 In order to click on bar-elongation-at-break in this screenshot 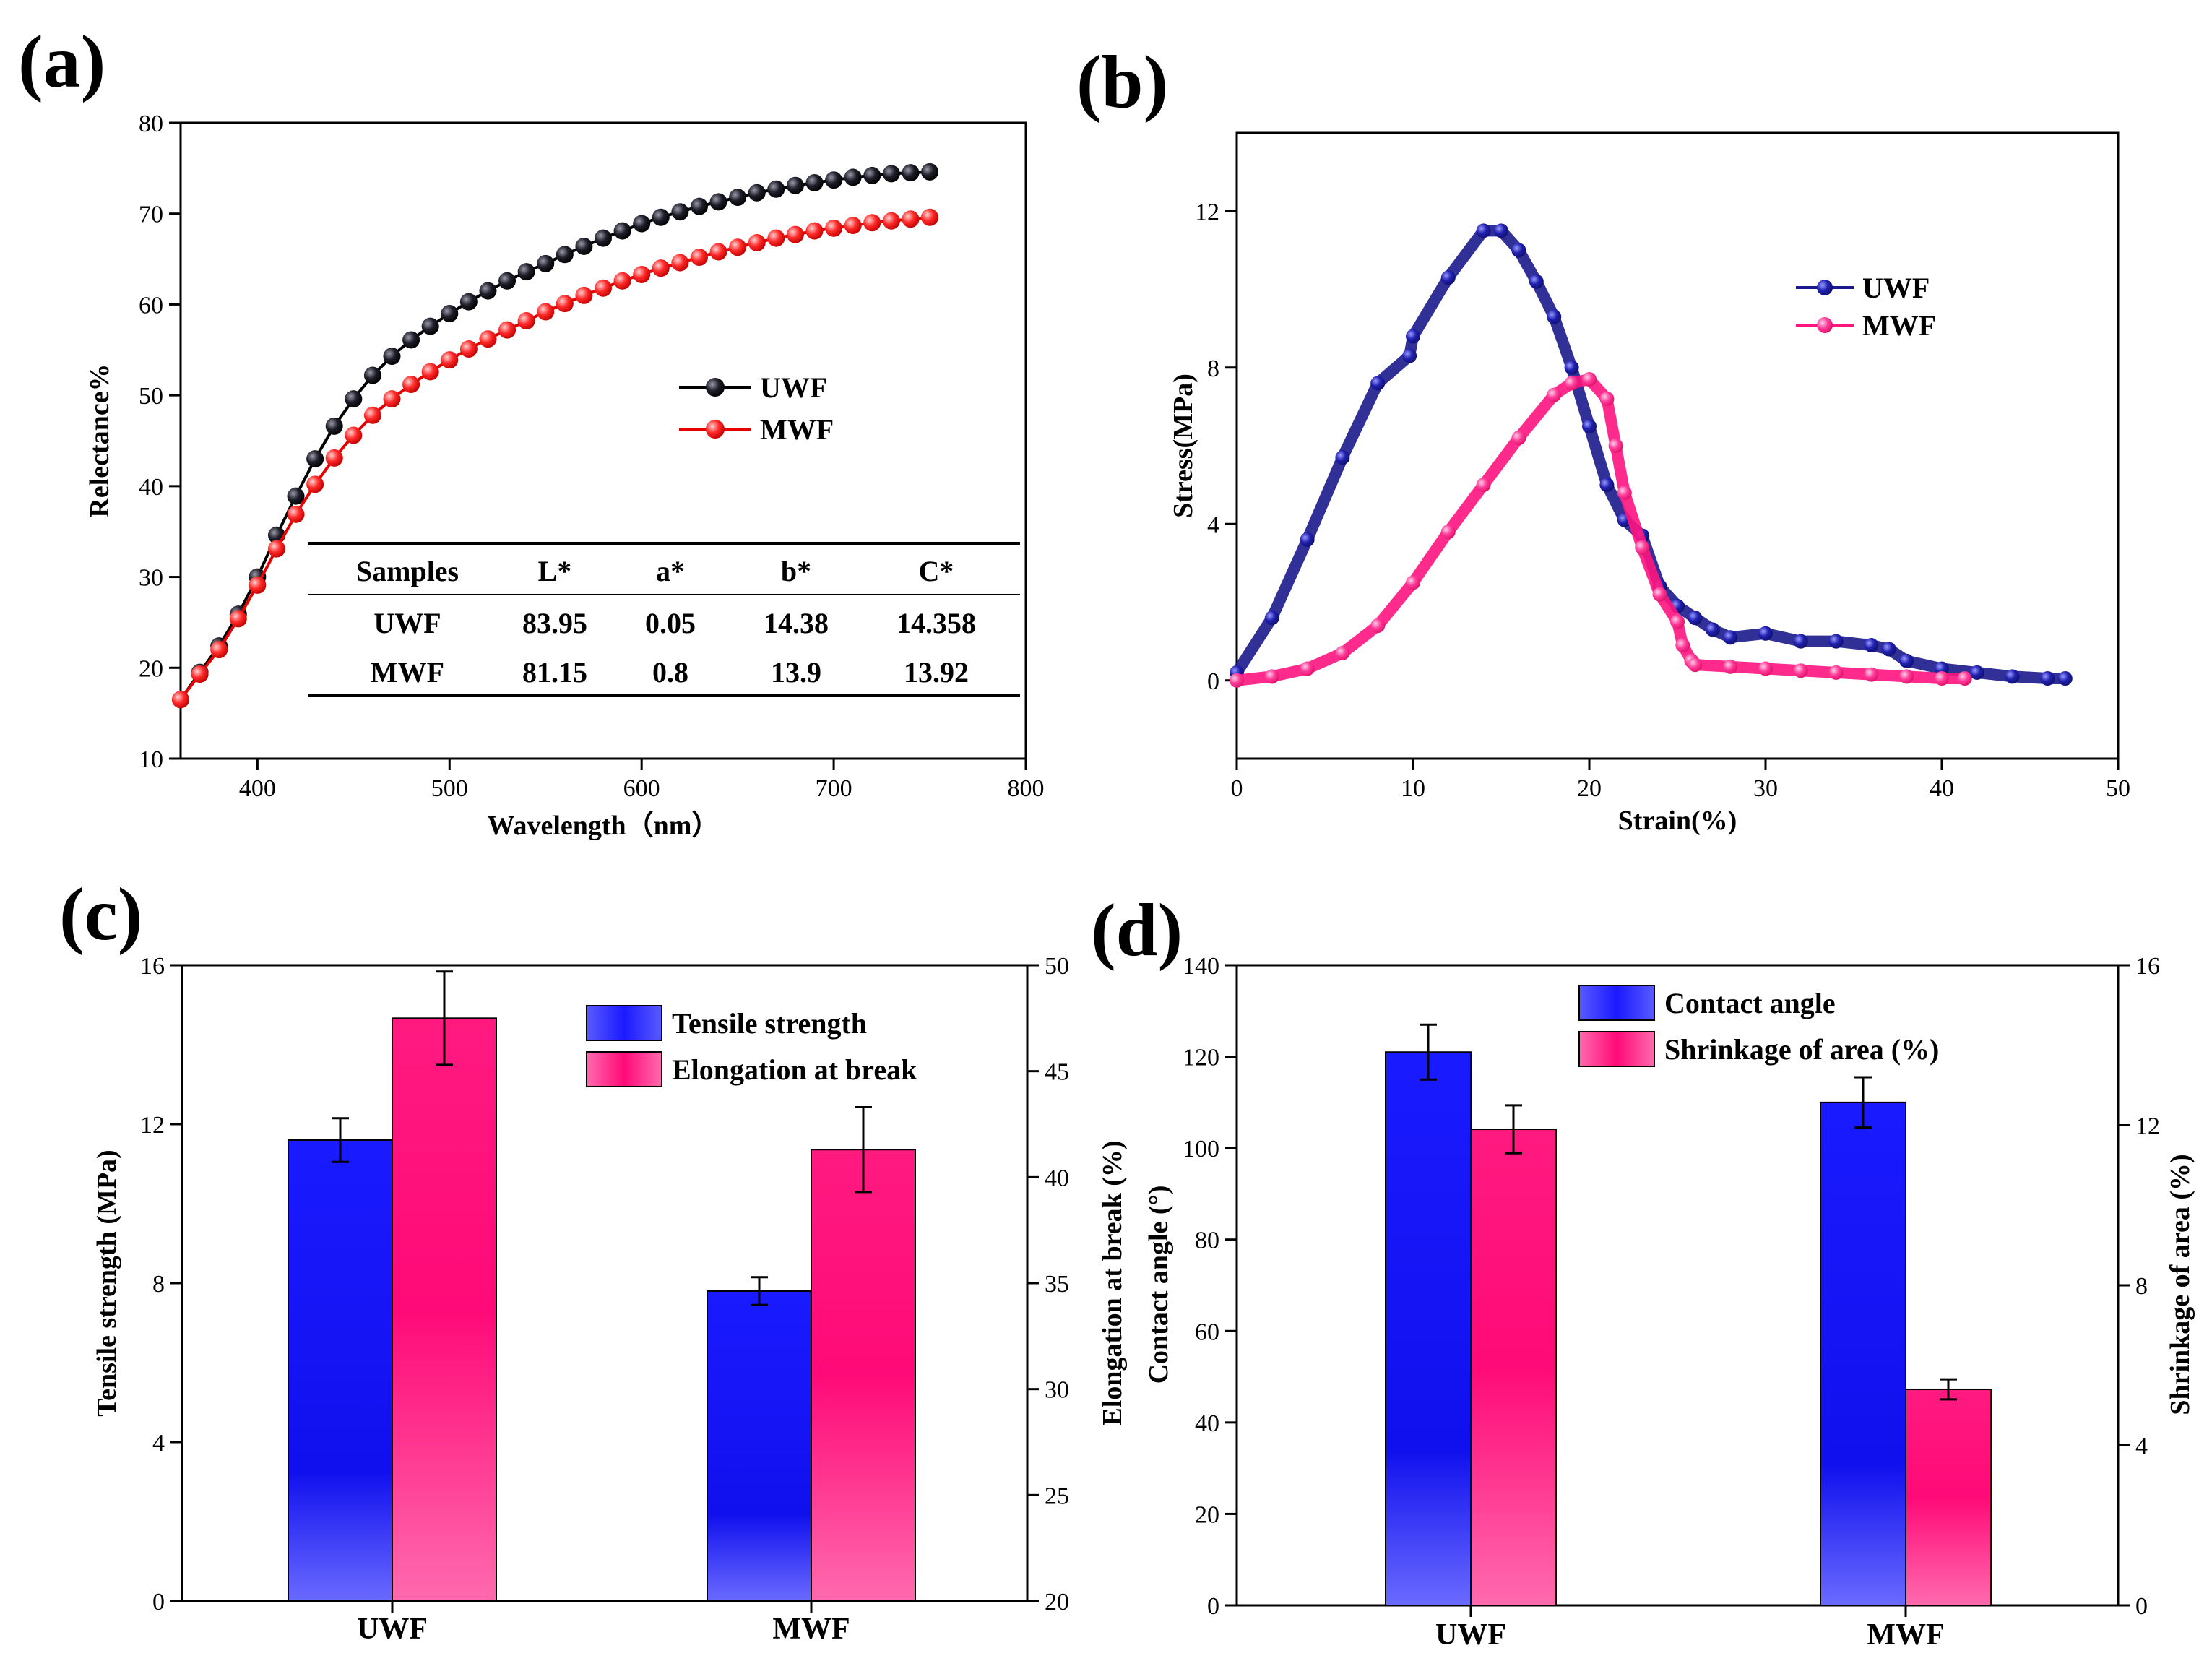, I will do `click(864, 1376)`.